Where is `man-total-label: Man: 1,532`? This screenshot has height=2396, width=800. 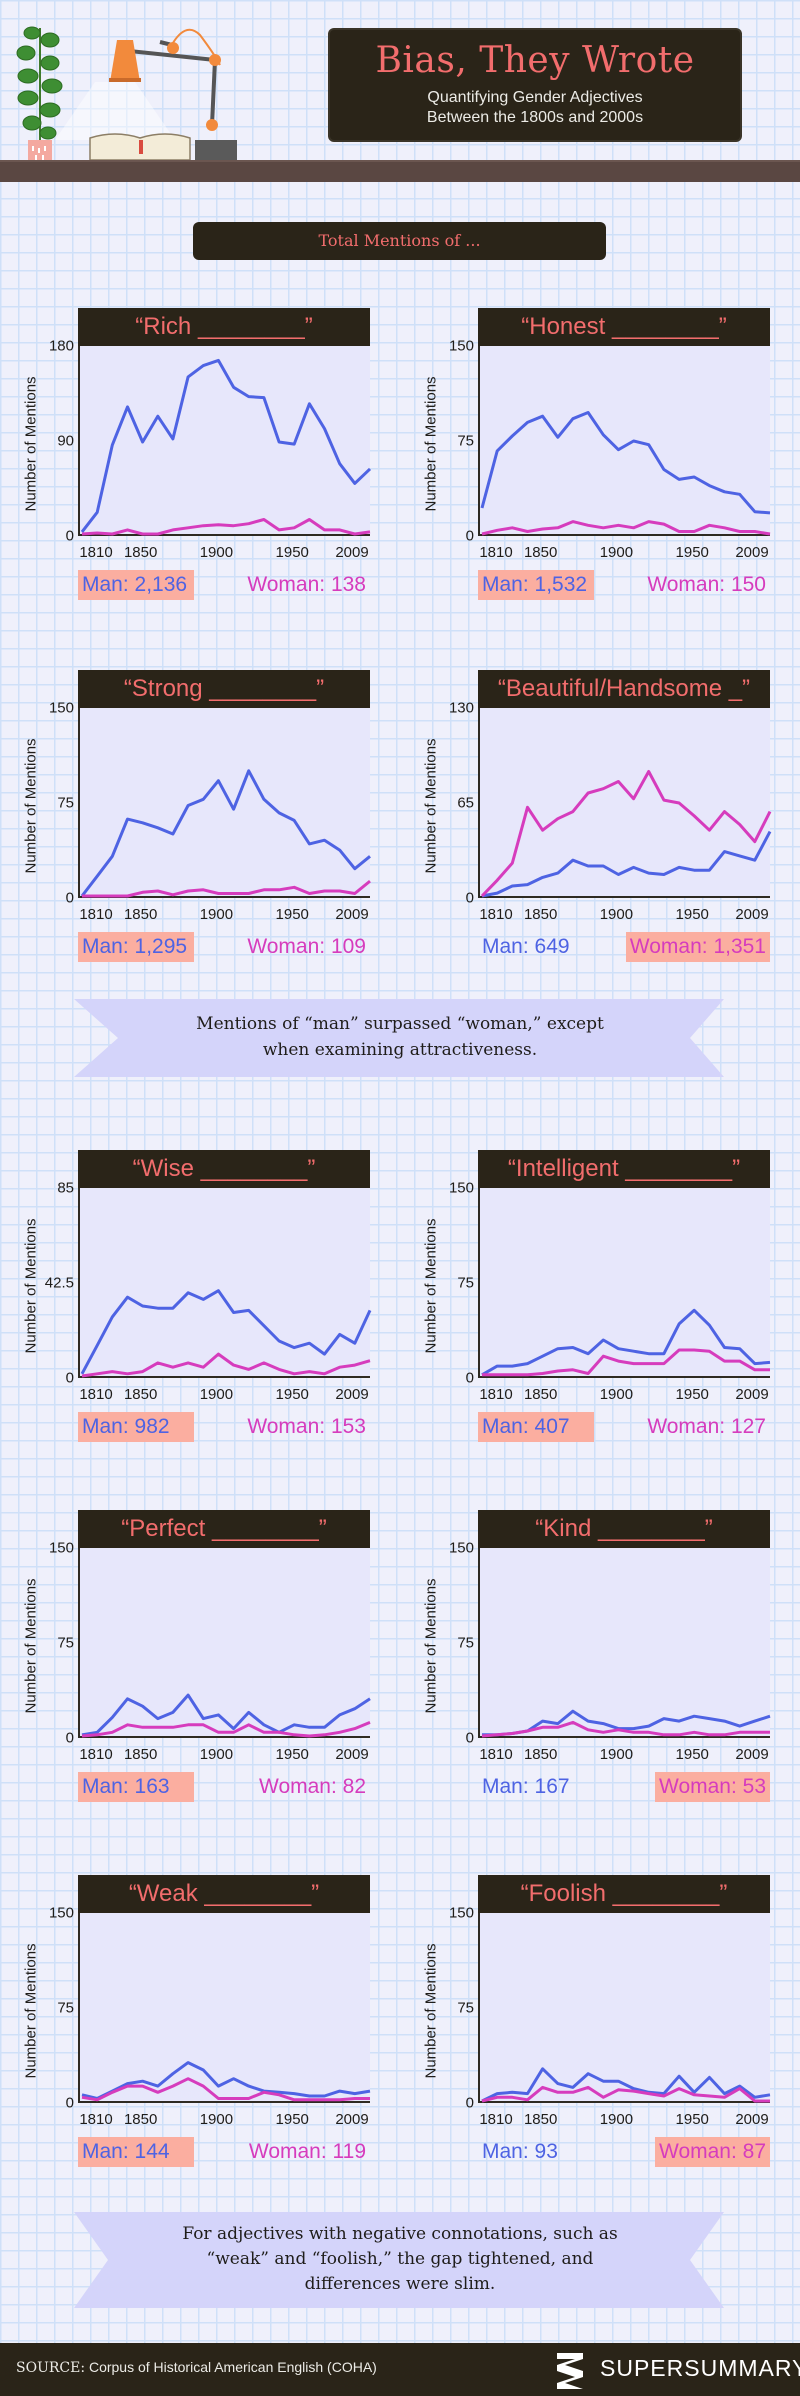 man-total-label: Man: 1,532 is located at coordinates (536, 585).